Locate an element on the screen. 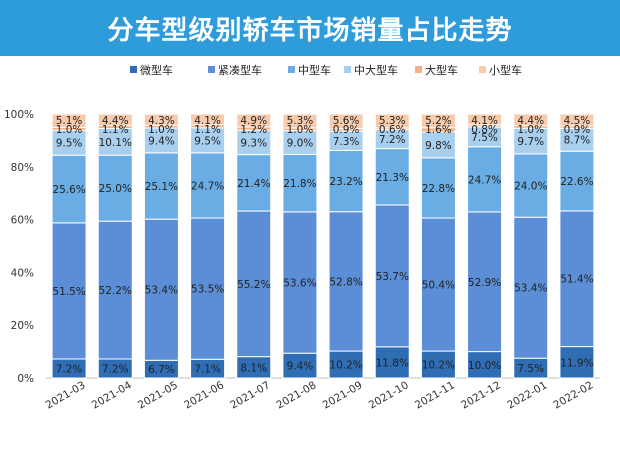 This screenshot has width=620, height=465. legend-label: 中大型车 is located at coordinates (376, 70).